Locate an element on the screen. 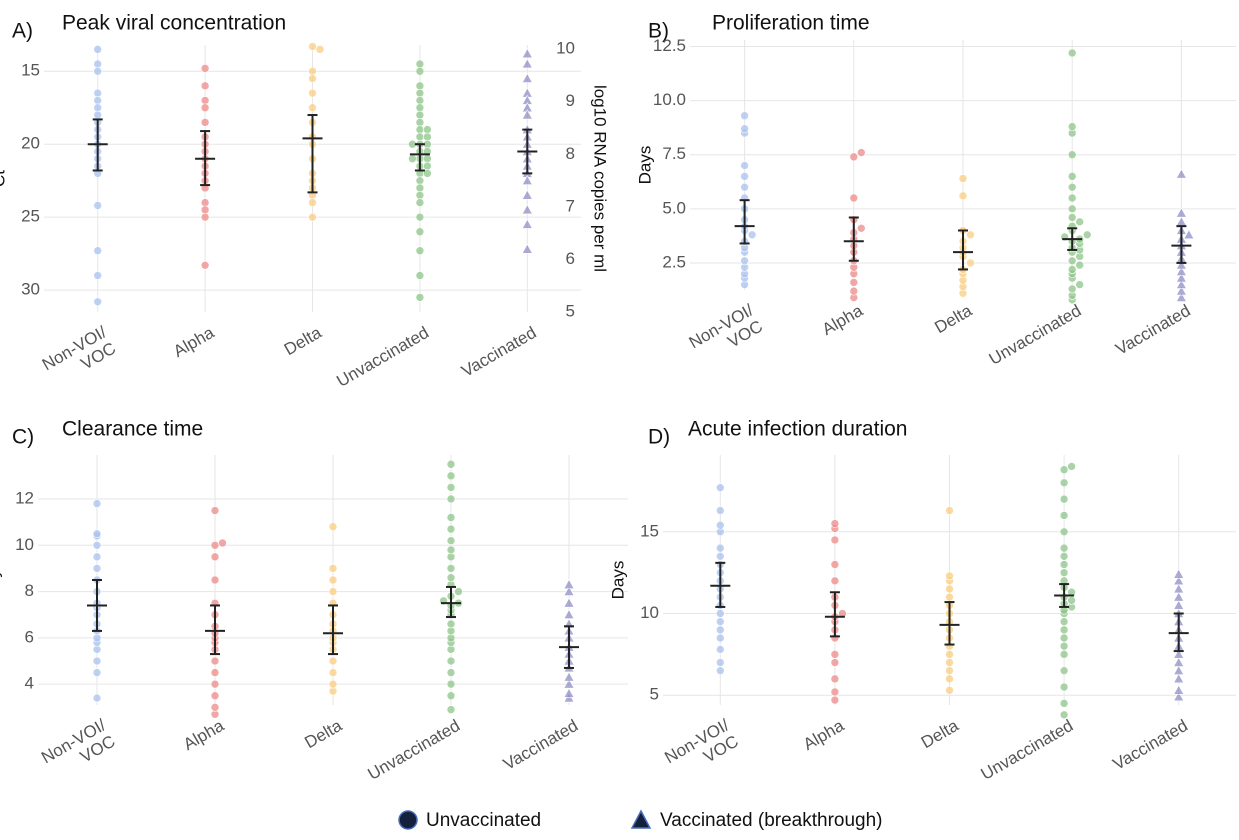 Image resolution: width=1239 pixels, height=840 pixels. legend-label: Vaccinated (breakthrough) is located at coordinates (771, 820).